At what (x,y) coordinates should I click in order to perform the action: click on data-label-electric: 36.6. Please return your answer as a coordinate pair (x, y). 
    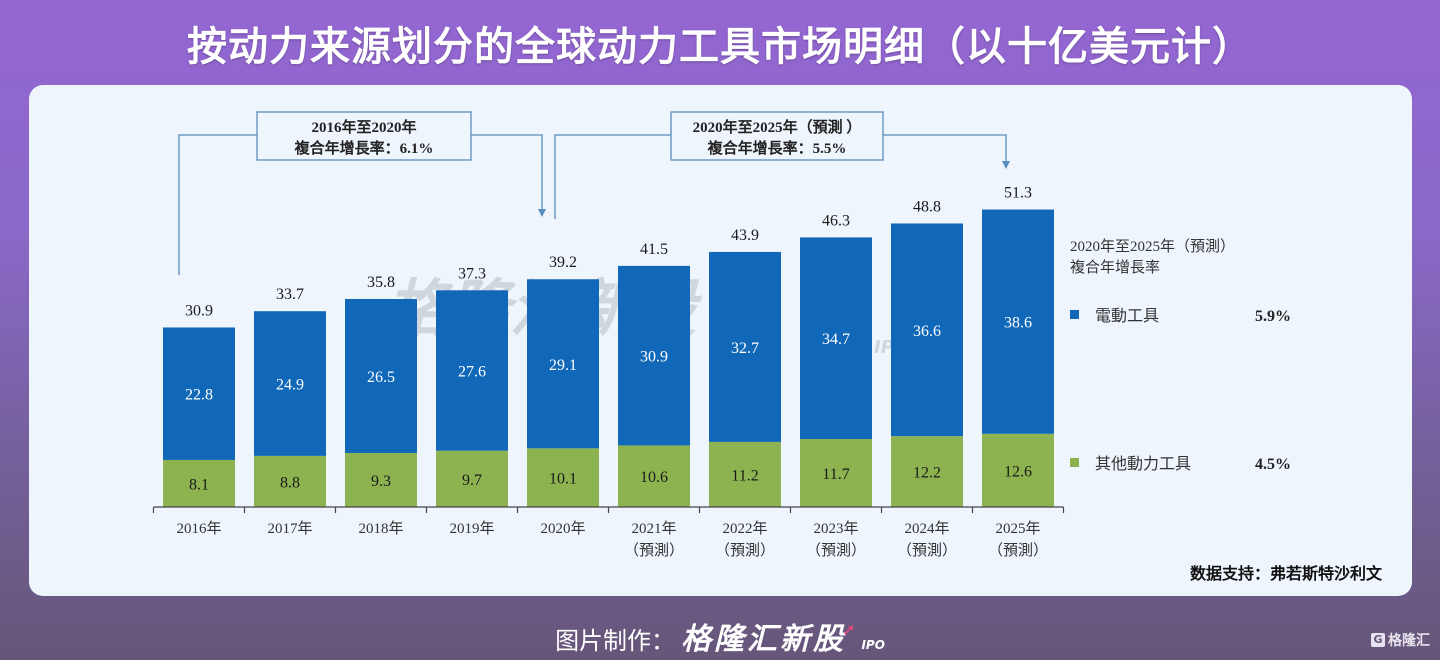
    Looking at the image, I should click on (927, 331).